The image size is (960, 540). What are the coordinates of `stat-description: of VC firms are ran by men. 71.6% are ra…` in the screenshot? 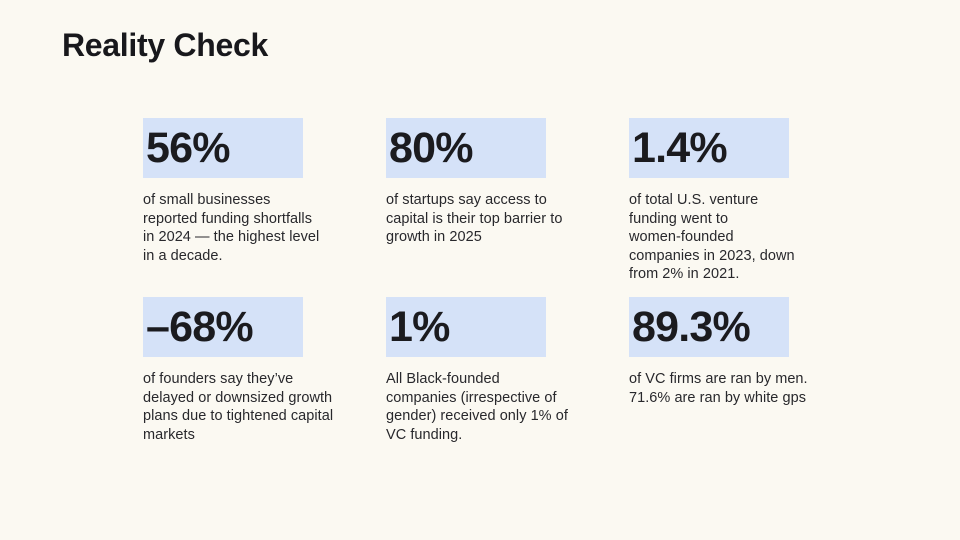 It's located at (718, 388).